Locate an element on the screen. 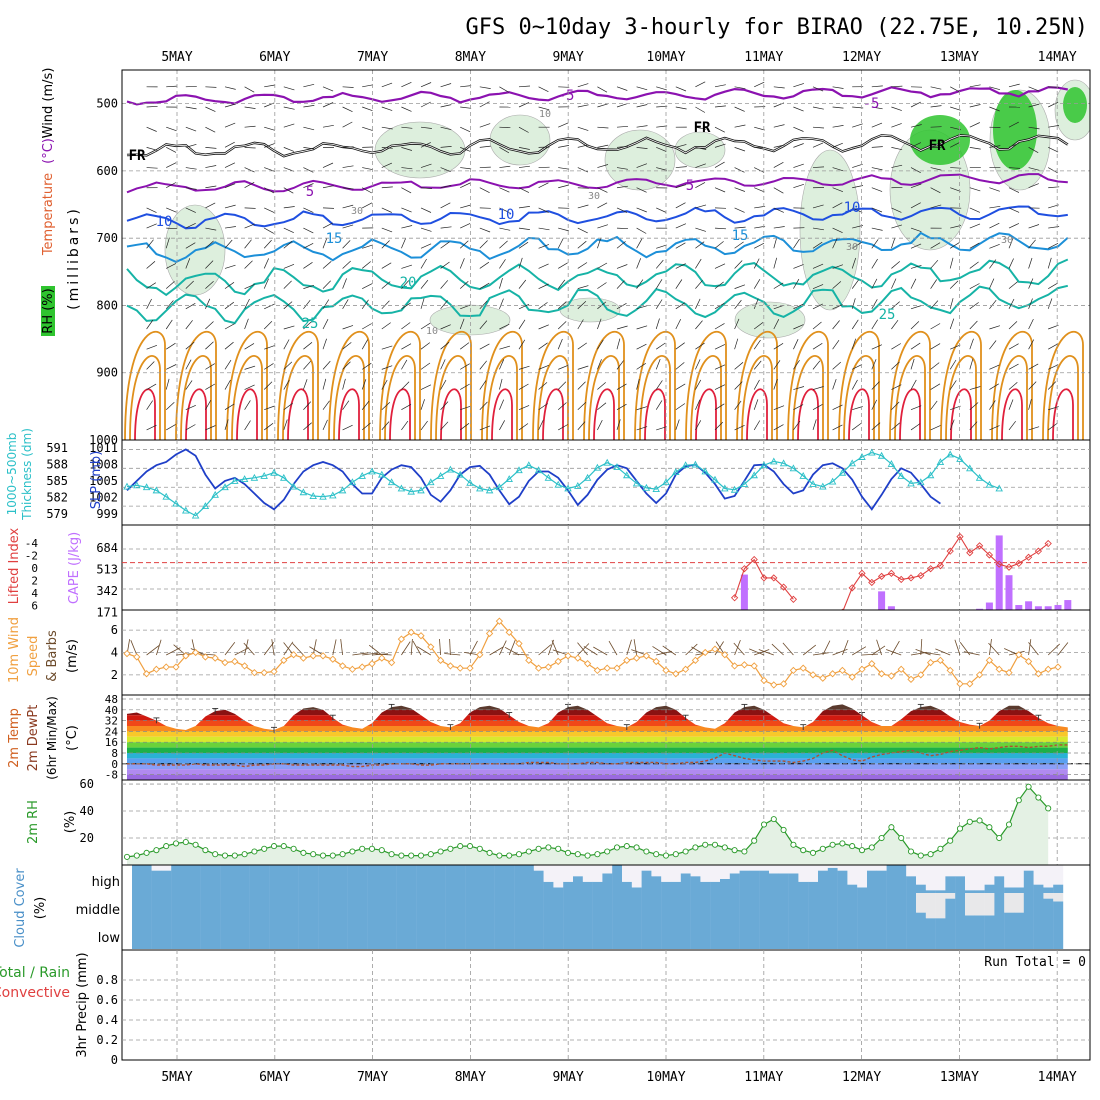 This screenshot has width=1100, height=1100. temperature-tick-label: 0 is located at coordinates (114, 764).